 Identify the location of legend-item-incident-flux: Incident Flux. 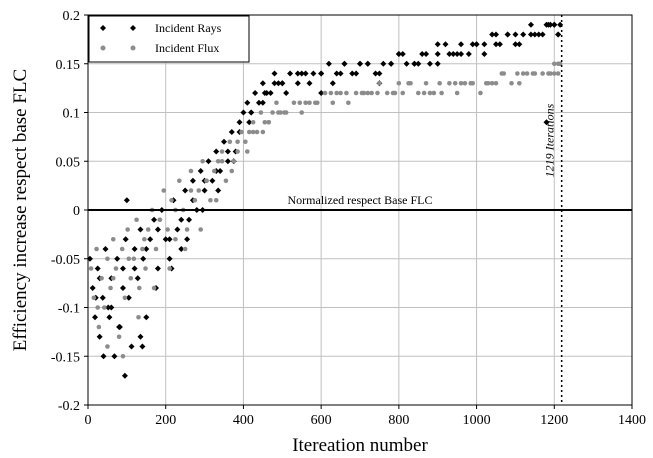
(159, 48).